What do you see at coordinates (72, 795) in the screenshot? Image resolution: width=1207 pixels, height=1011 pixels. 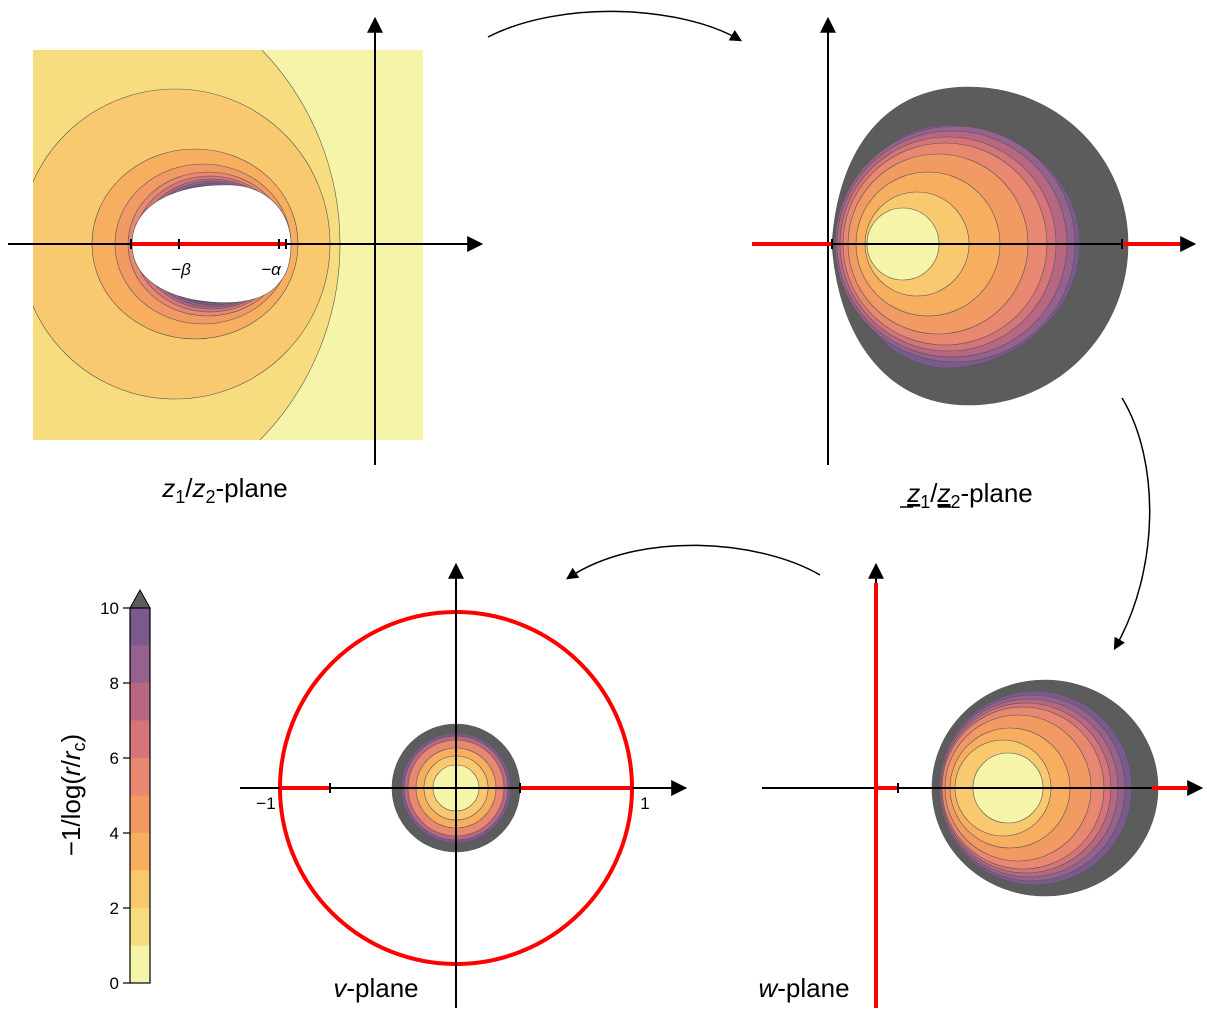 I see `colorbar-label: −1/log(r/rc)` at bounding box center [72, 795].